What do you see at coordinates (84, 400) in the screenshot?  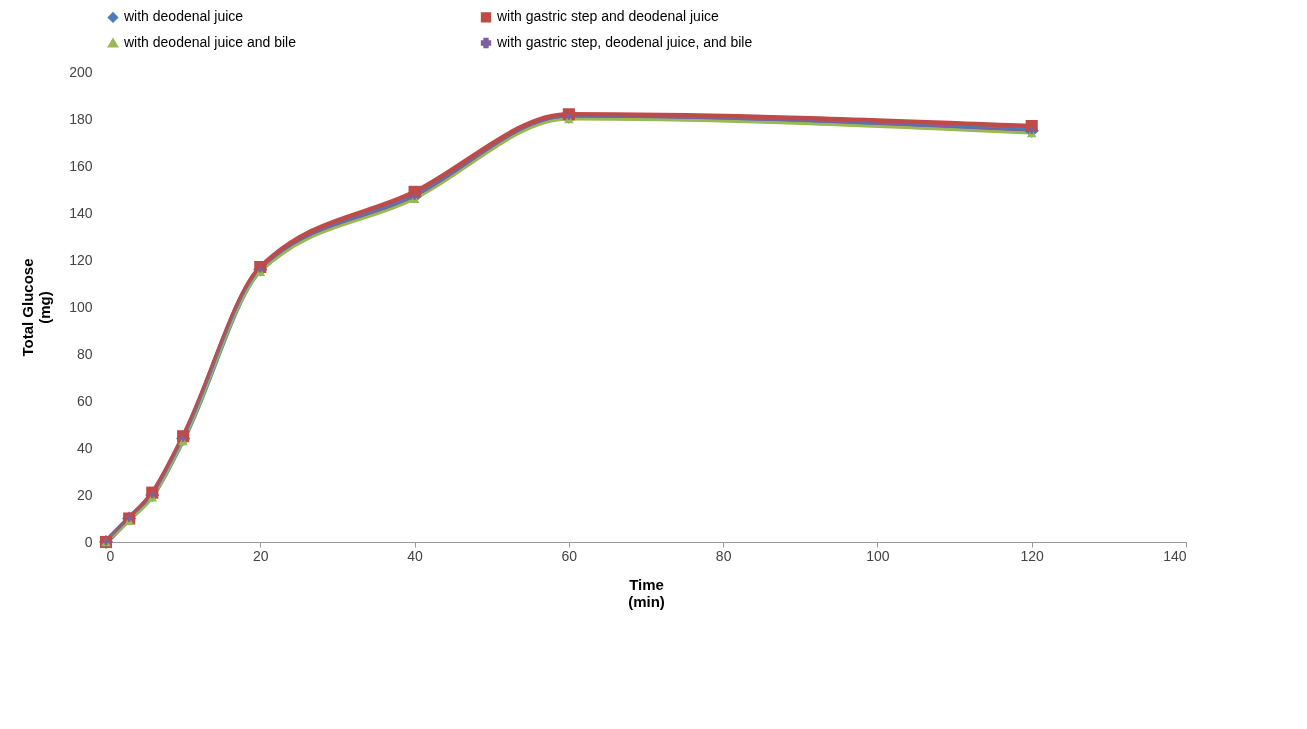 I see `y-tick-label: 60` at bounding box center [84, 400].